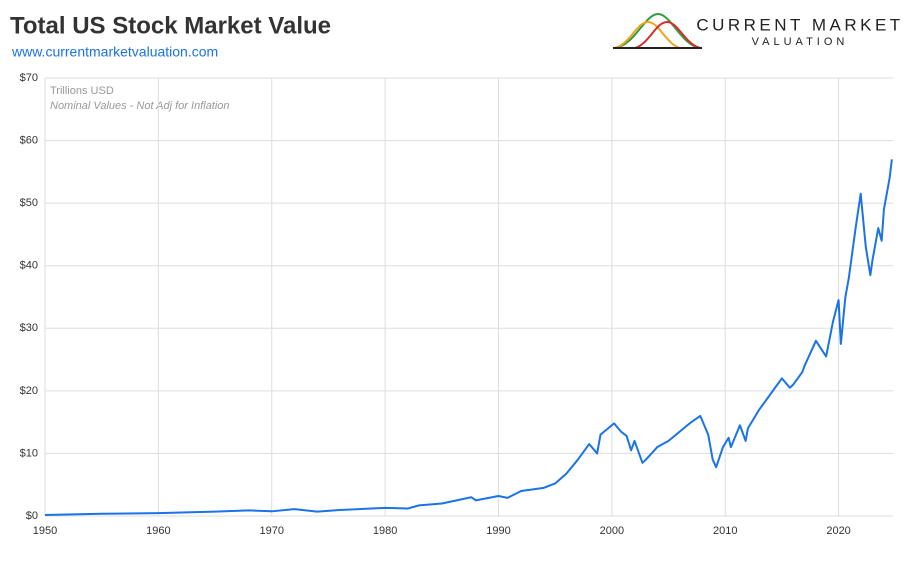 Image resolution: width=910 pixels, height=563 pixels. Describe the element at coordinates (114, 52) in the screenshot. I see `chart-subtitle: www.currentmarketvaluation.com` at that location.